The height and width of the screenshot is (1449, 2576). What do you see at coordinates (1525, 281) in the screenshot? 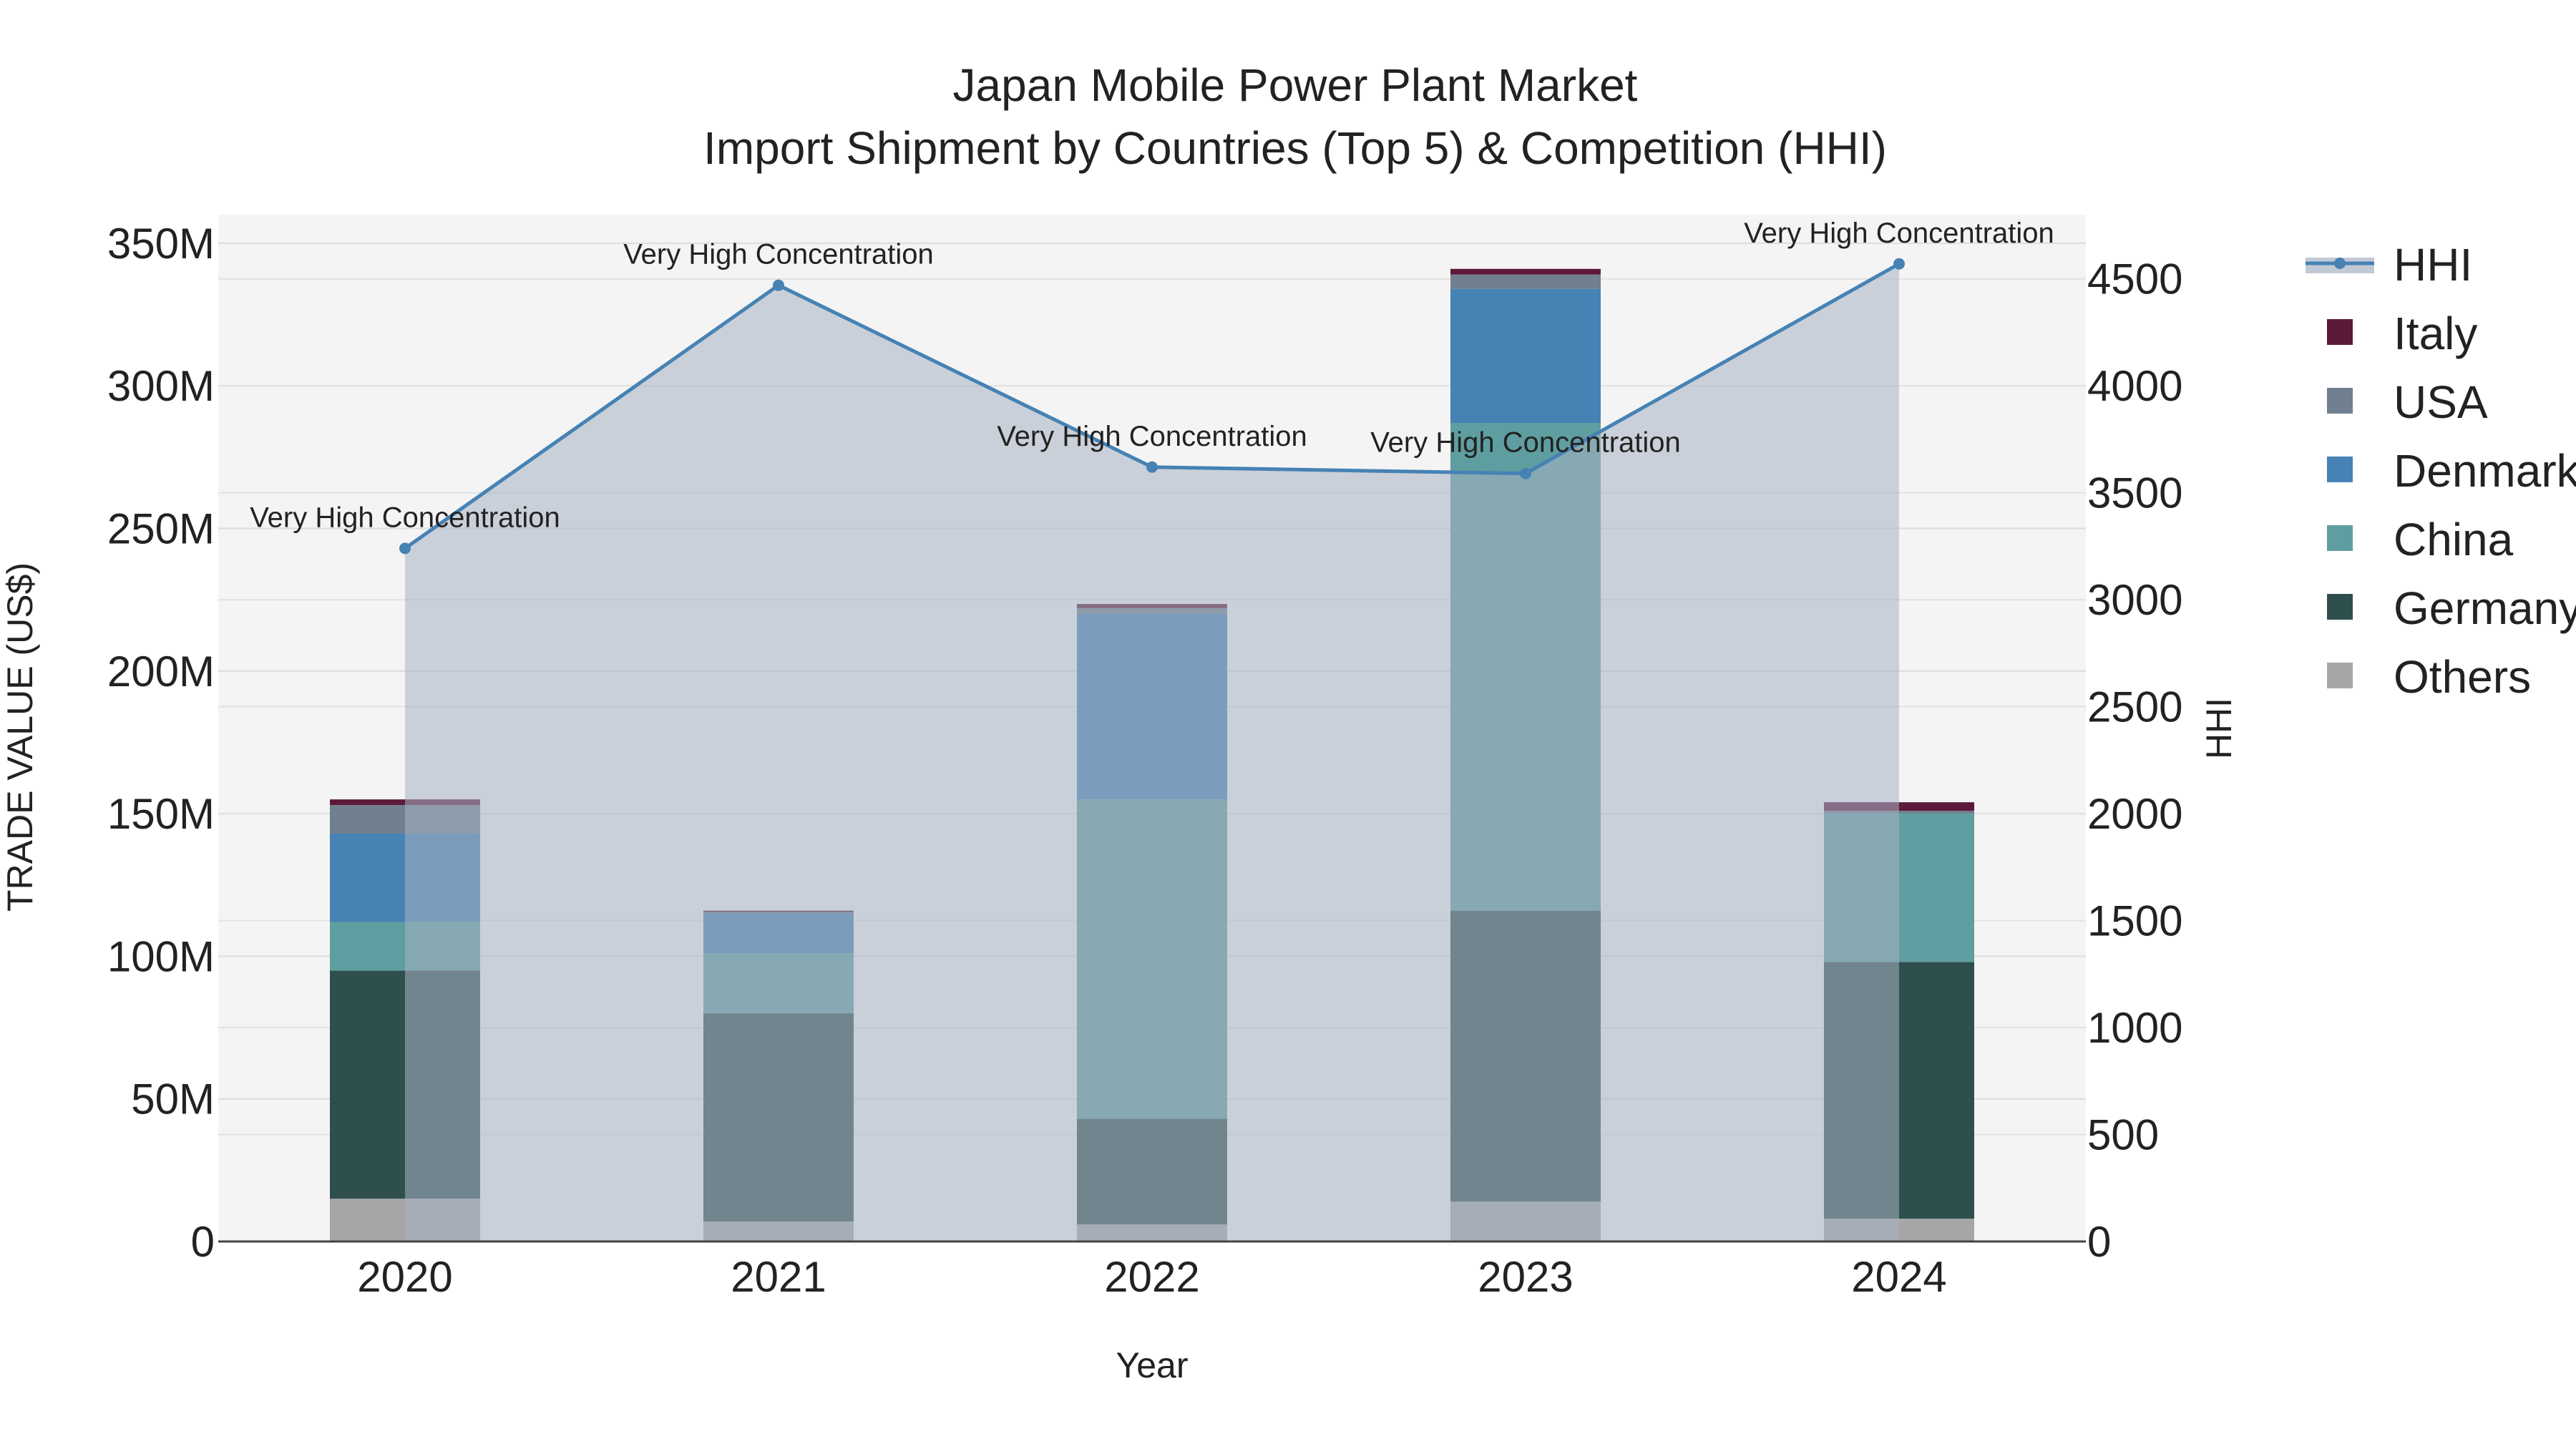
I see `bar-usa-2023` at bounding box center [1525, 281].